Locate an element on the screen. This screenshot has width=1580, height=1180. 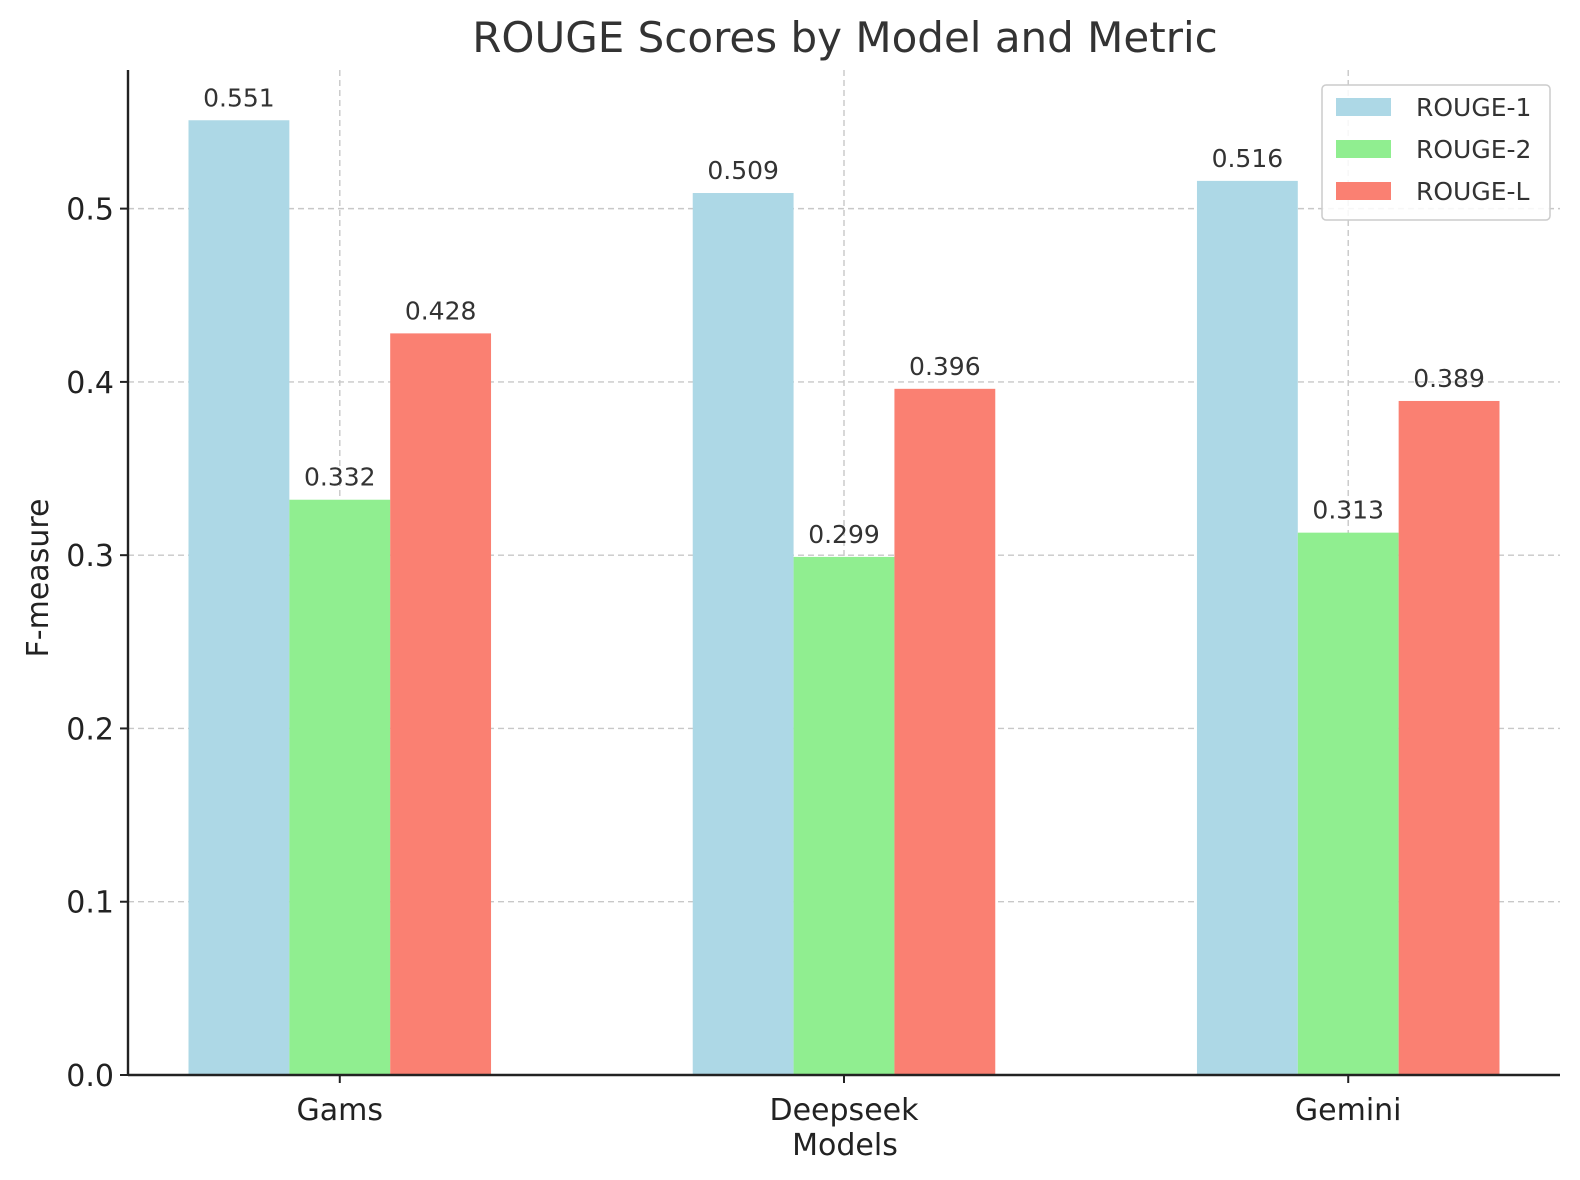
bar-rouge-1-gemini is located at coordinates (1247, 627).